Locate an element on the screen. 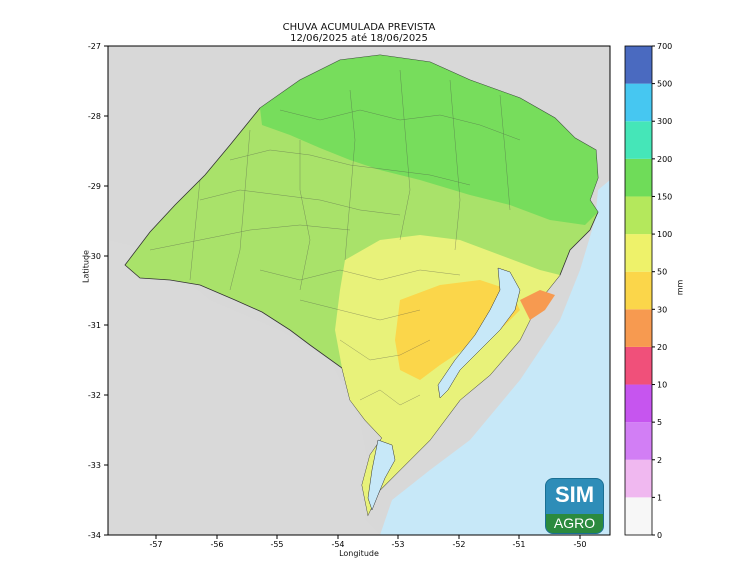 This screenshot has height=570, width=737. colorbar-tick-label: 30 is located at coordinates (662, 309).